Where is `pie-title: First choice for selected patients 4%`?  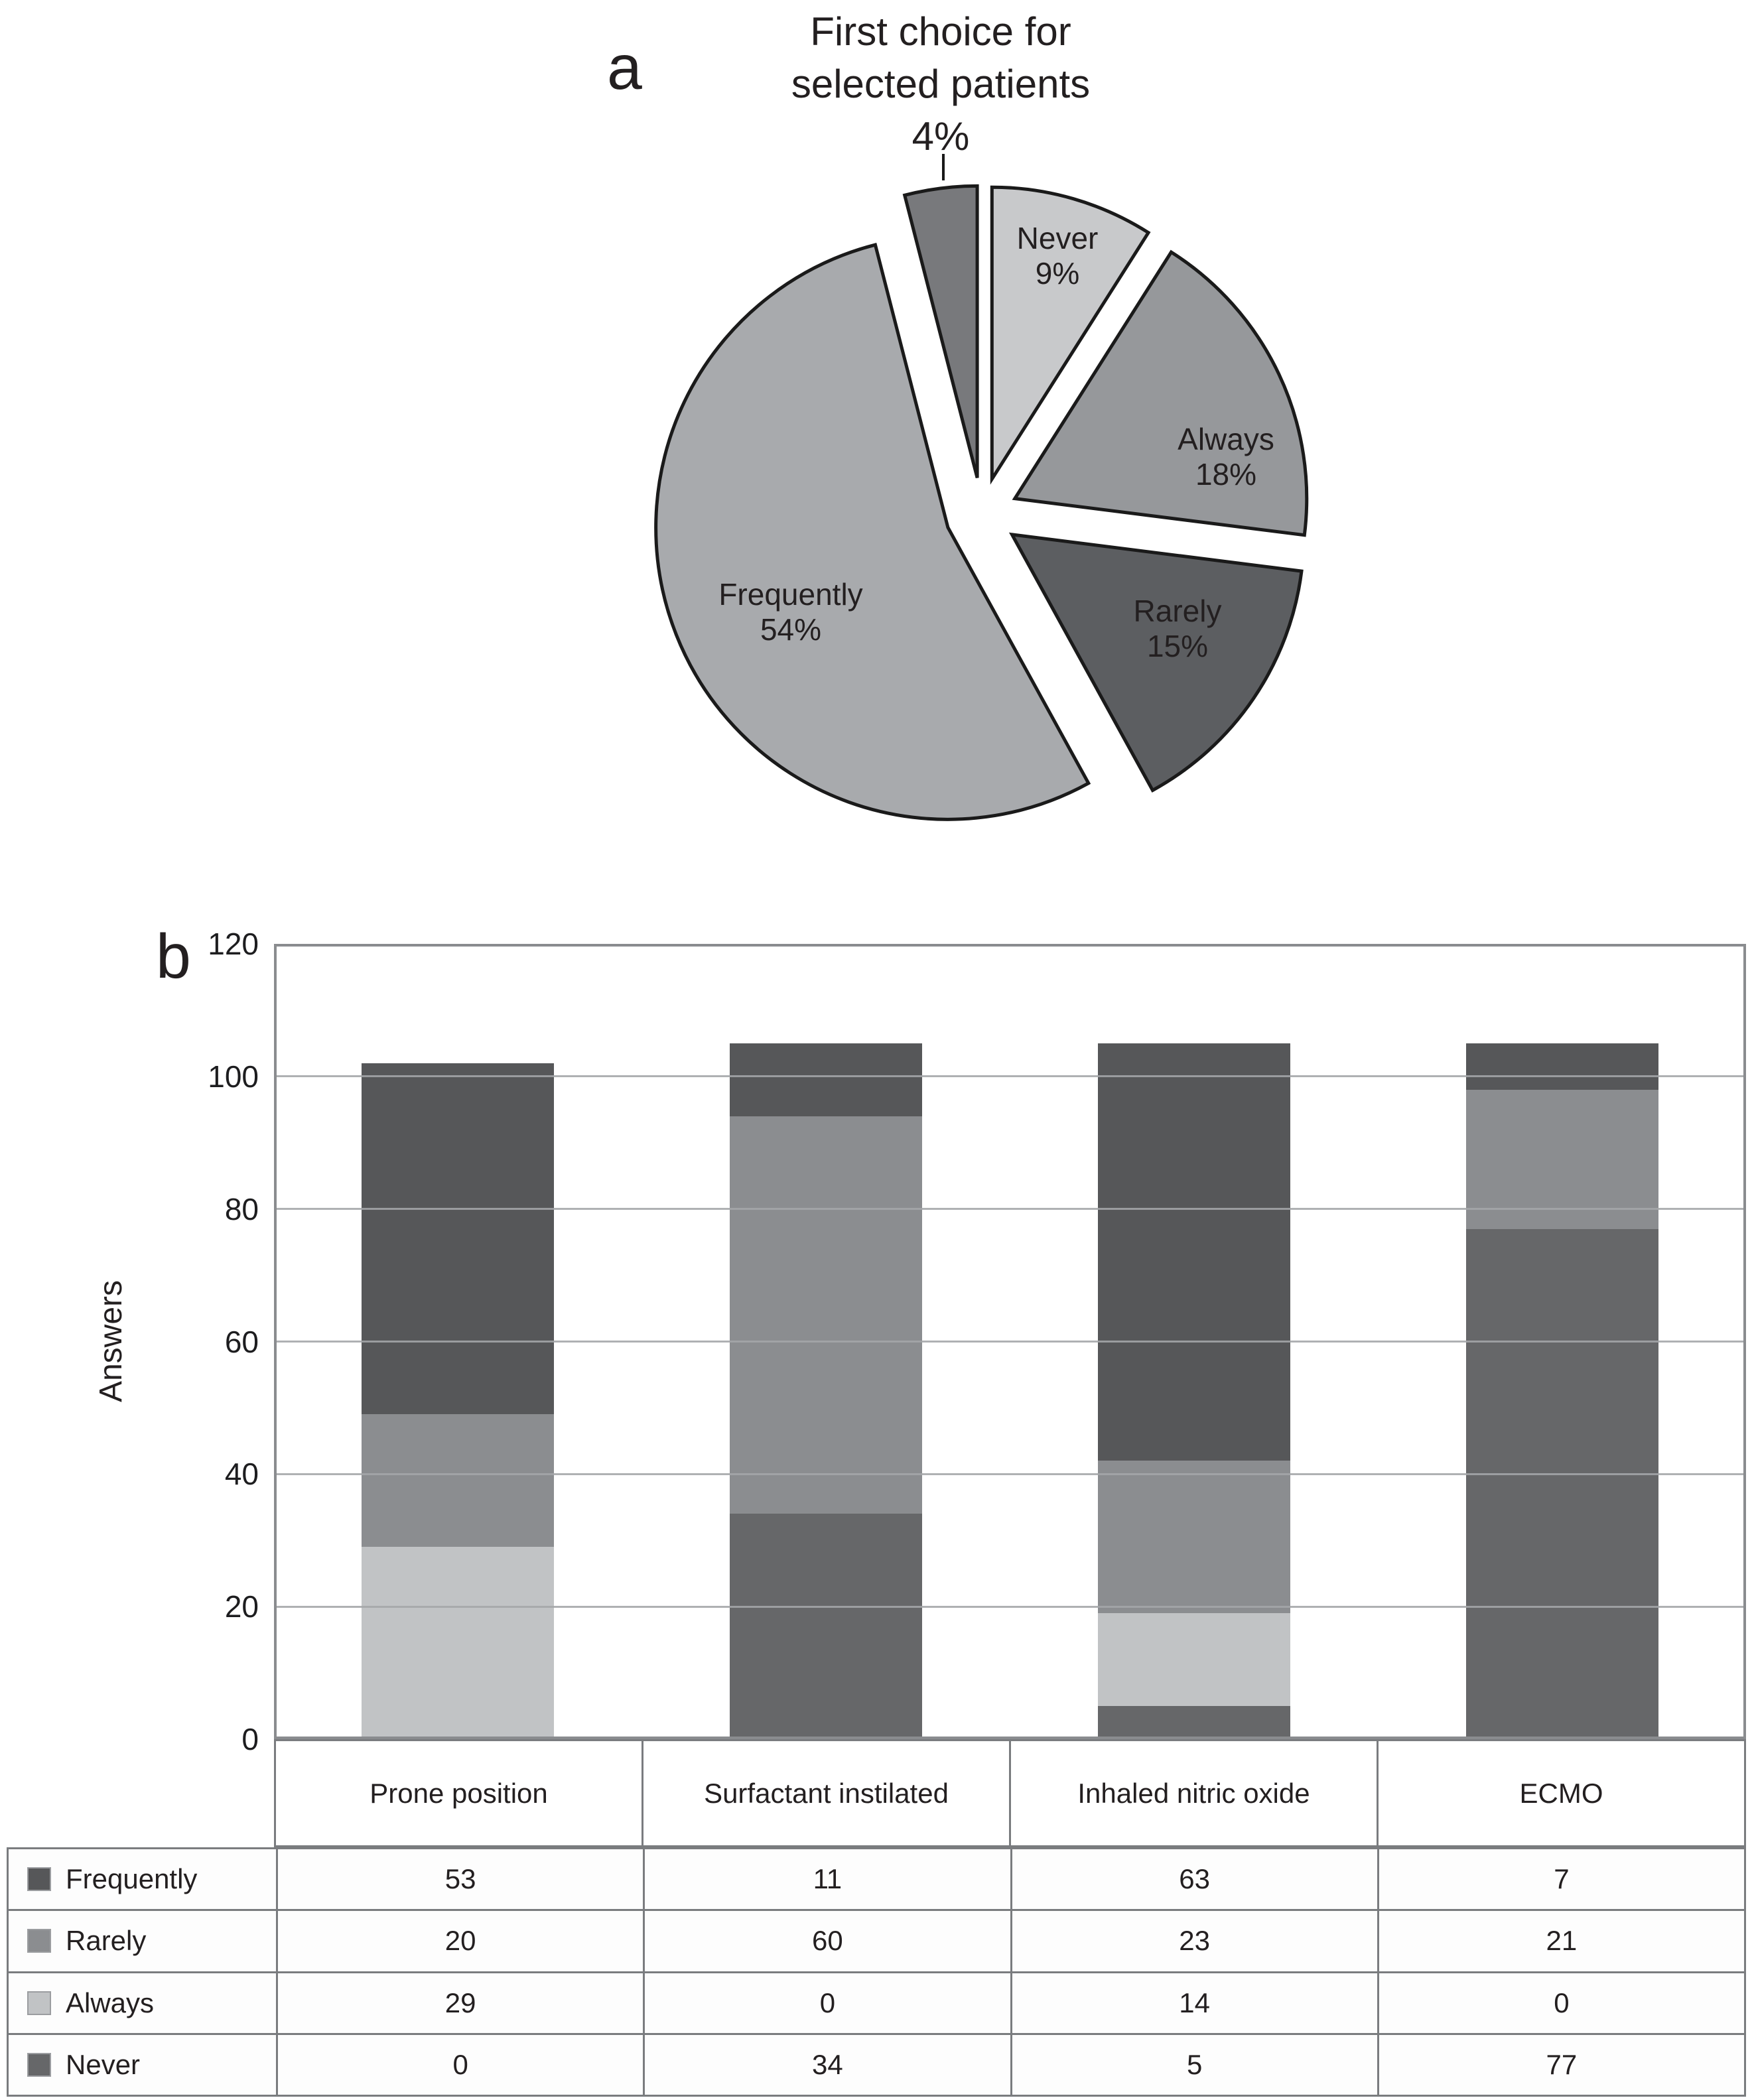 pie-title: First choice for selected patients 4% is located at coordinates (940, 84).